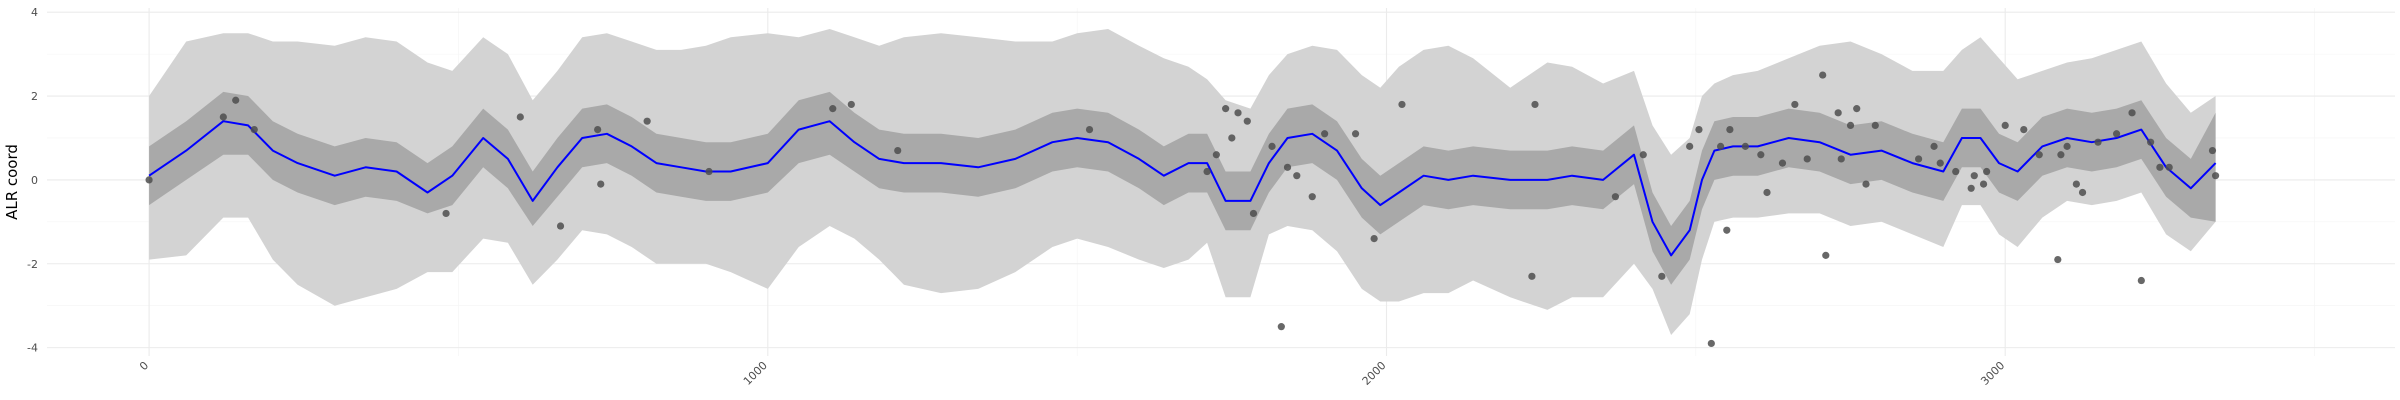 The image size is (2400, 400). What do you see at coordinates (34, 12) in the screenshot?
I see `y-tick-label: 4` at bounding box center [34, 12].